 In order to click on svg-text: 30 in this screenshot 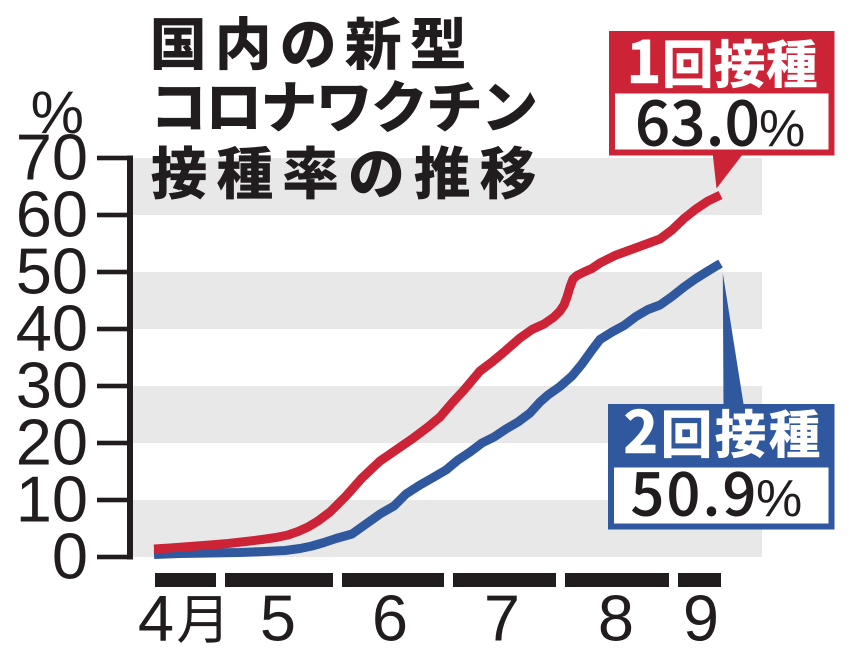, I will do `click(52, 385)`.